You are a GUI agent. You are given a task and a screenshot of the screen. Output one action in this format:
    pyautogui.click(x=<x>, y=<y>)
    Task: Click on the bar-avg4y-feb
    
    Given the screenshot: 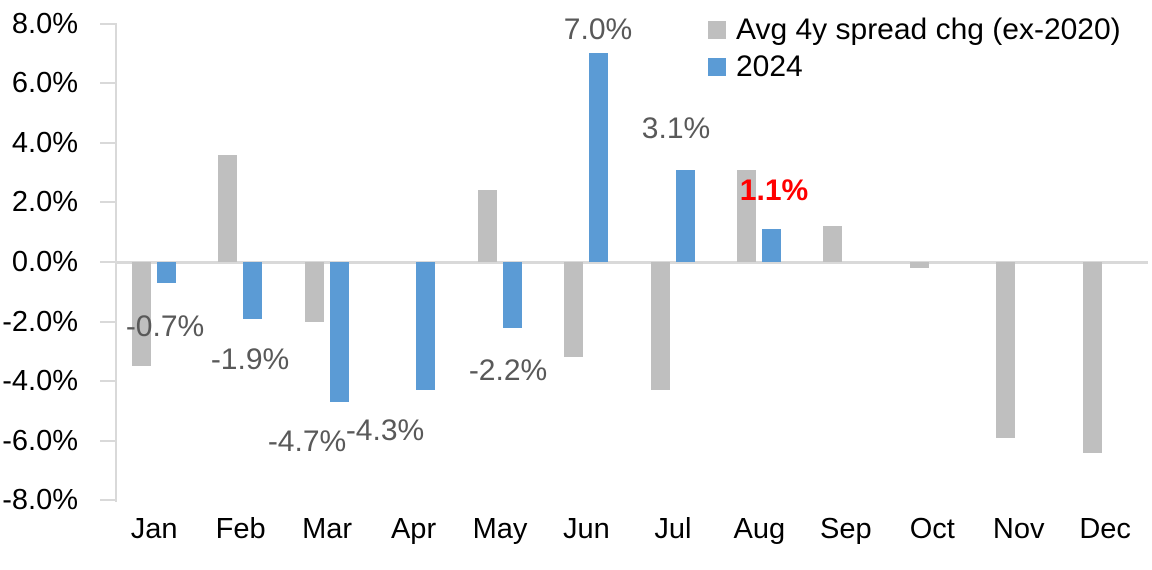 What is the action you would take?
    pyautogui.click(x=228, y=208)
    